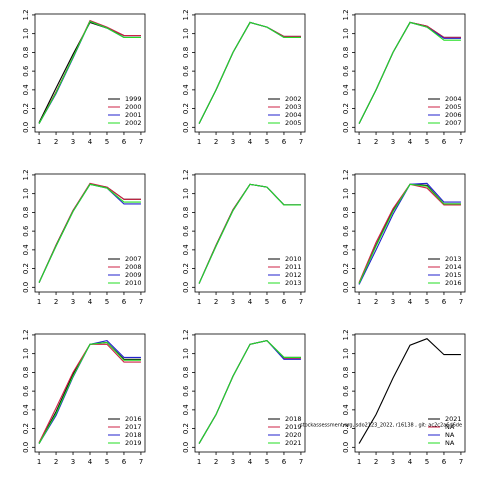  I want to click on legend-label: 2000, so click(133, 107).